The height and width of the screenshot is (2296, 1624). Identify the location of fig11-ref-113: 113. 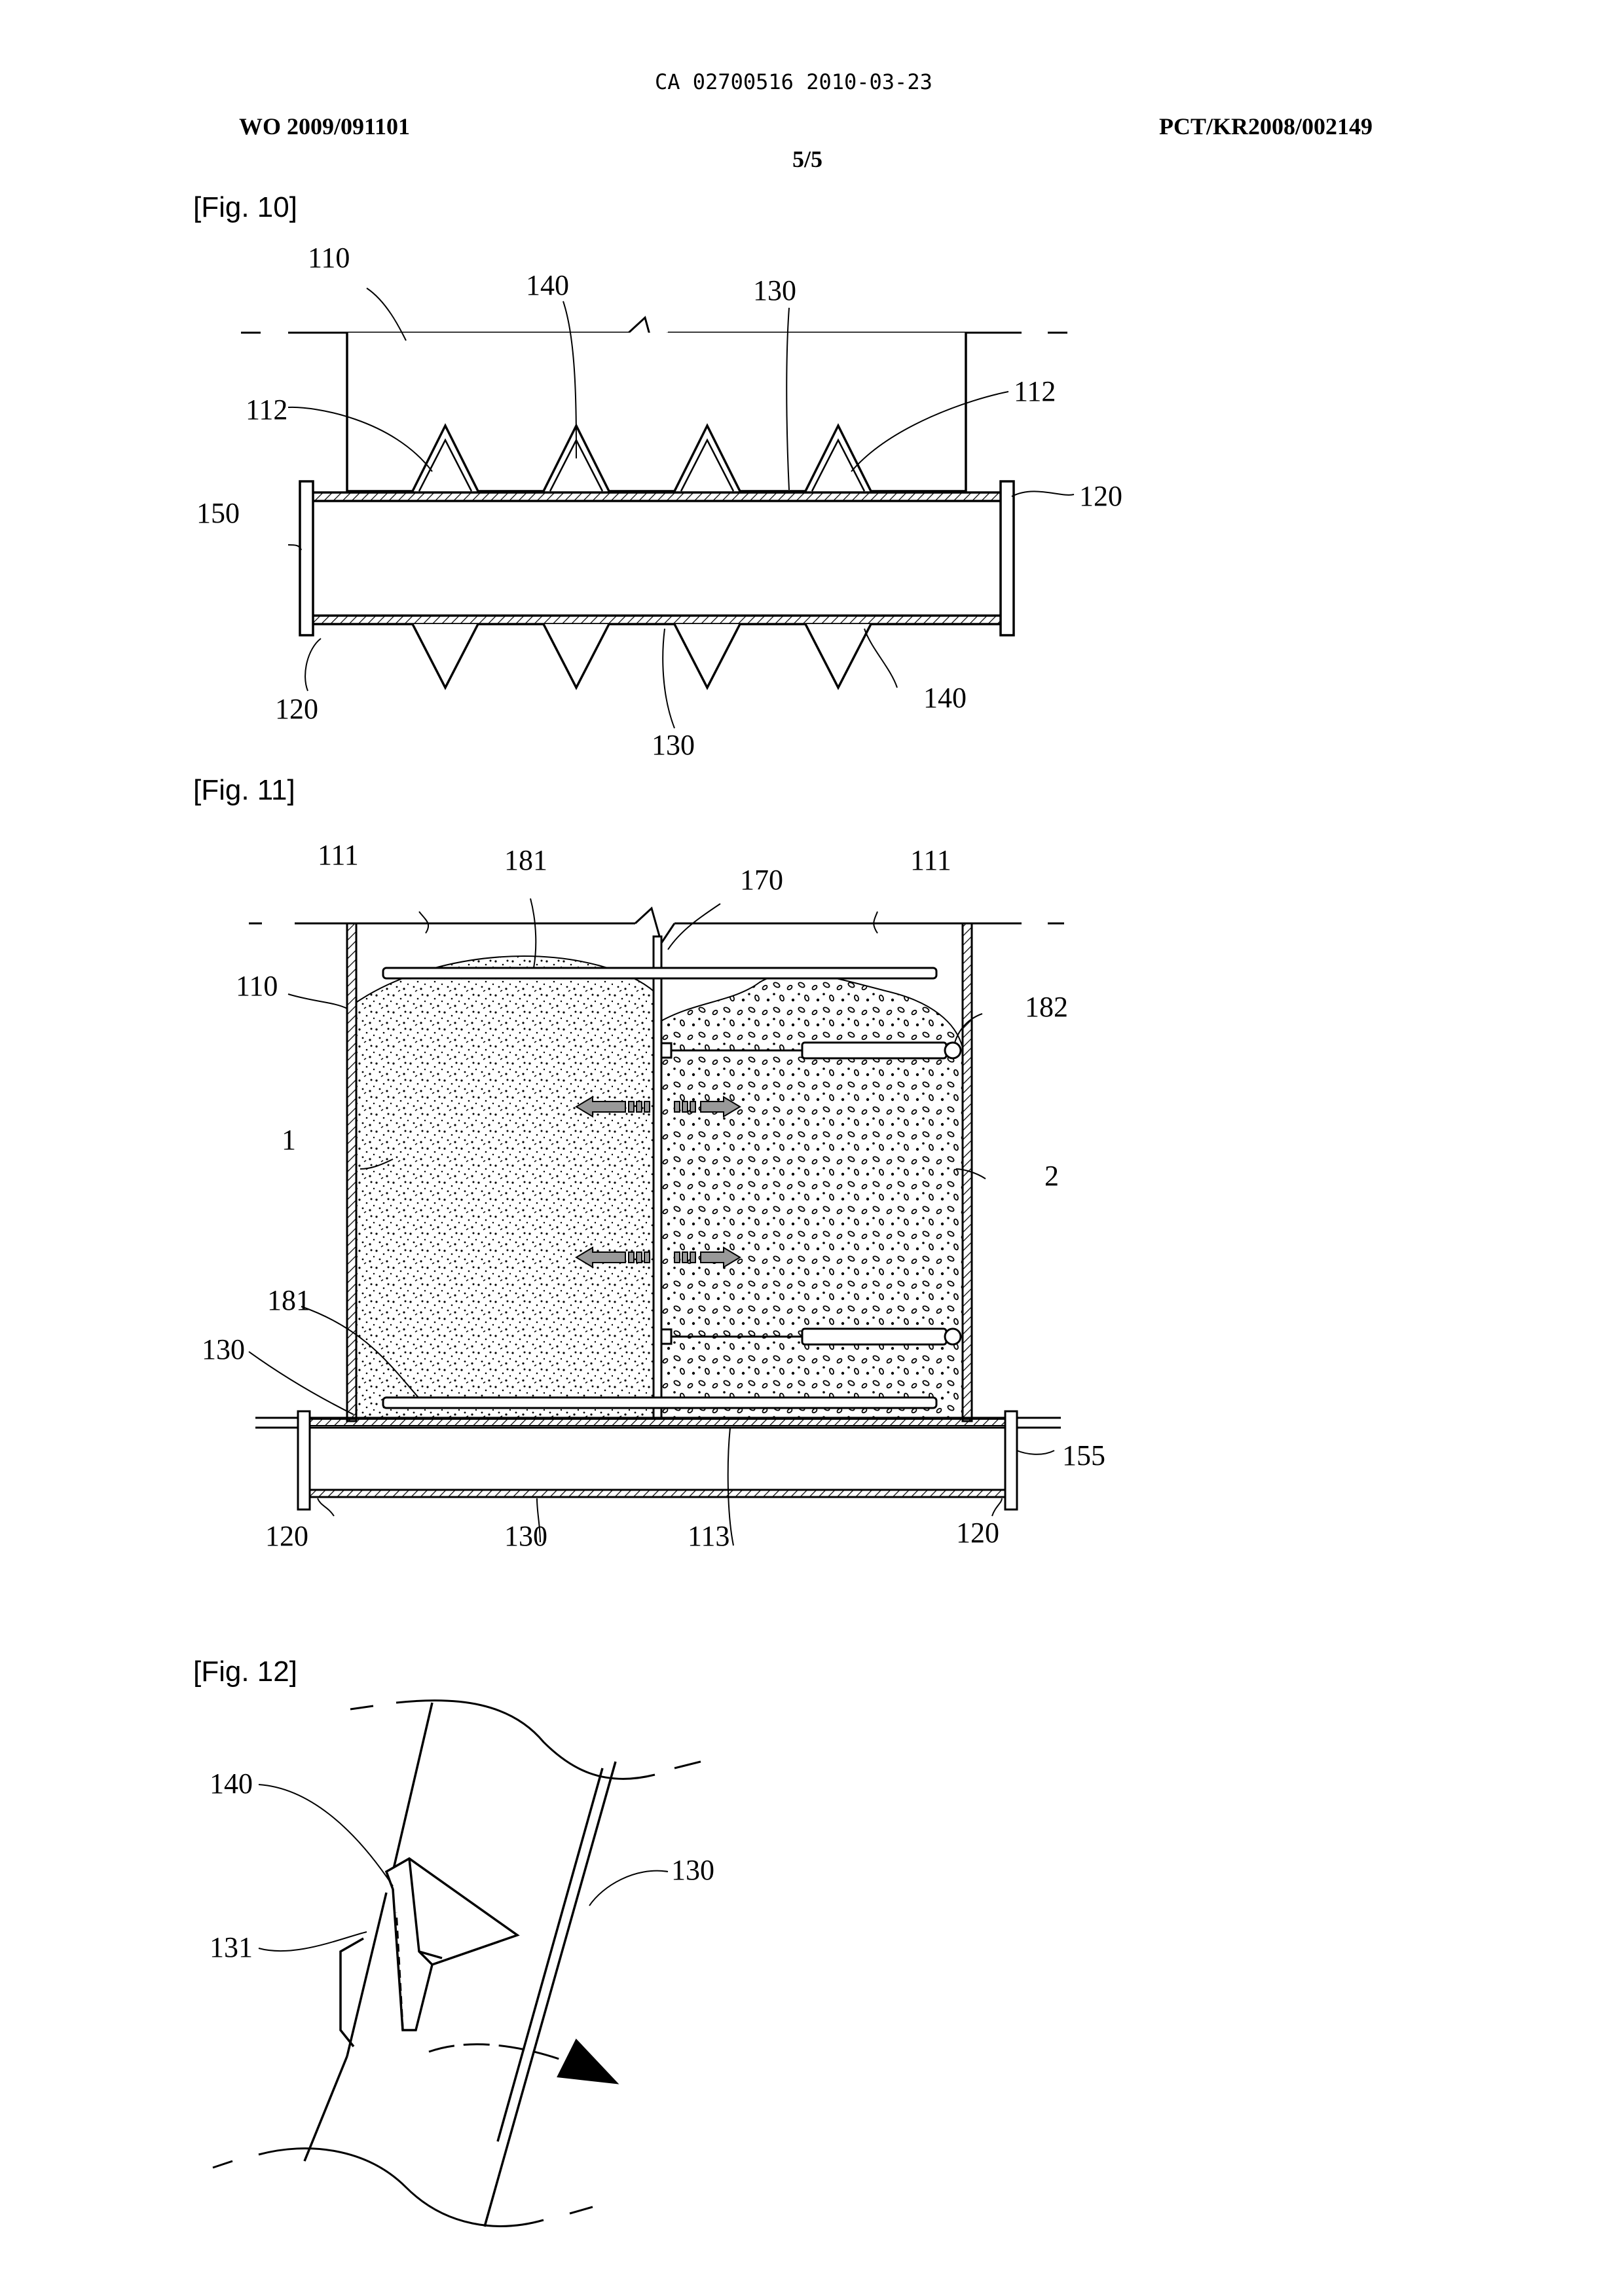
(708, 1536).